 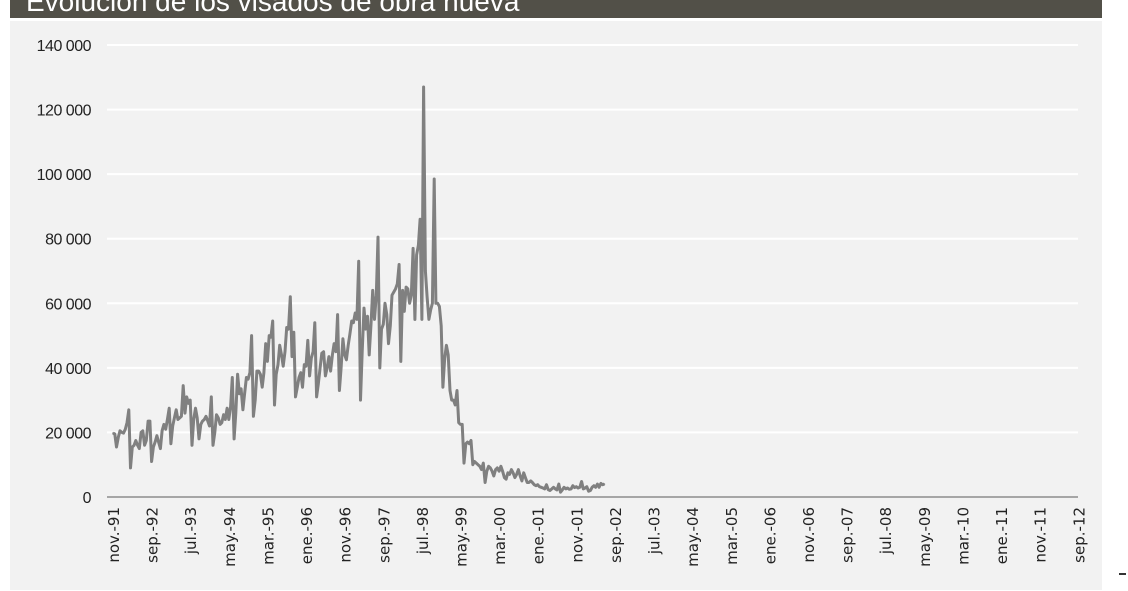 What do you see at coordinates (500, 536) in the screenshot?
I see `x-tick-label: mar.-00` at bounding box center [500, 536].